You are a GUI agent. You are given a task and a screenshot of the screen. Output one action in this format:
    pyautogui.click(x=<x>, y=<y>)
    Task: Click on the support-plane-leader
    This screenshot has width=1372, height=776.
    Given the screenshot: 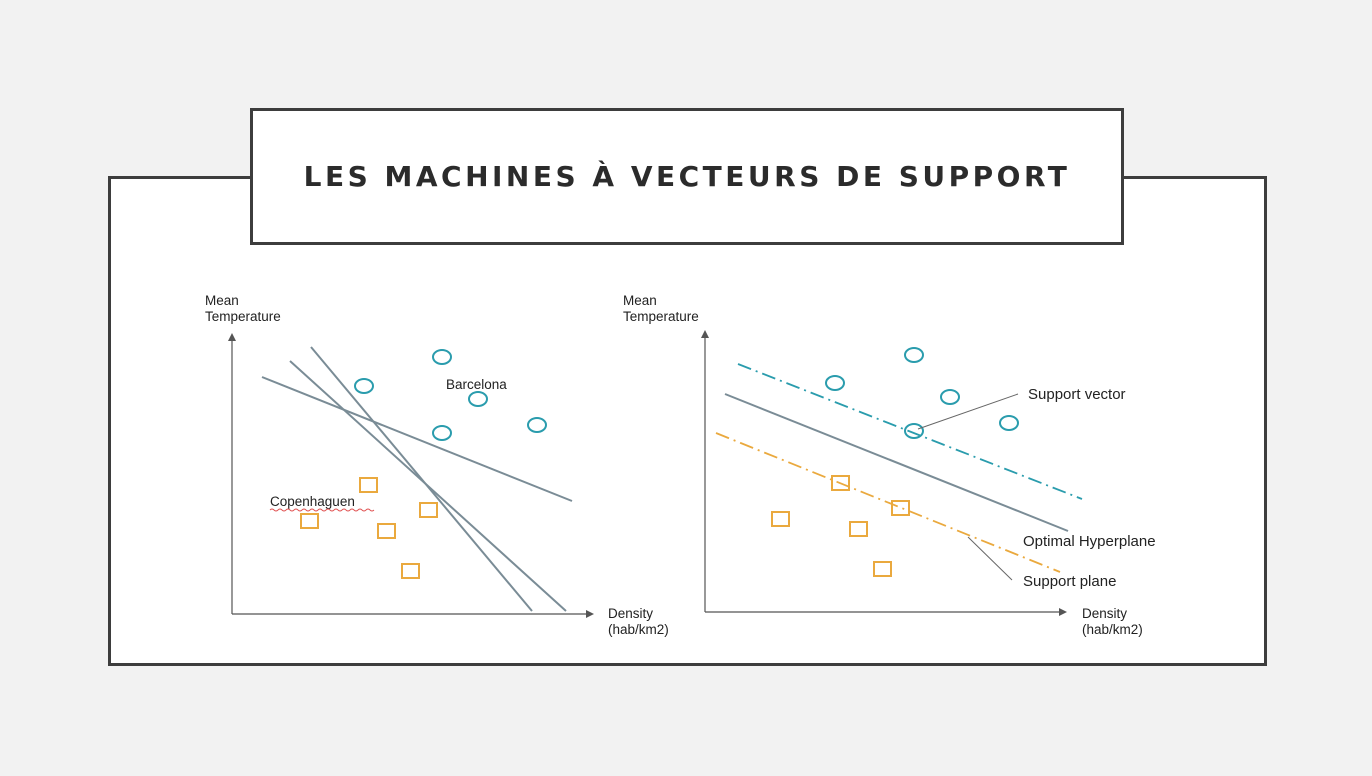 What is the action you would take?
    pyautogui.click(x=990, y=558)
    